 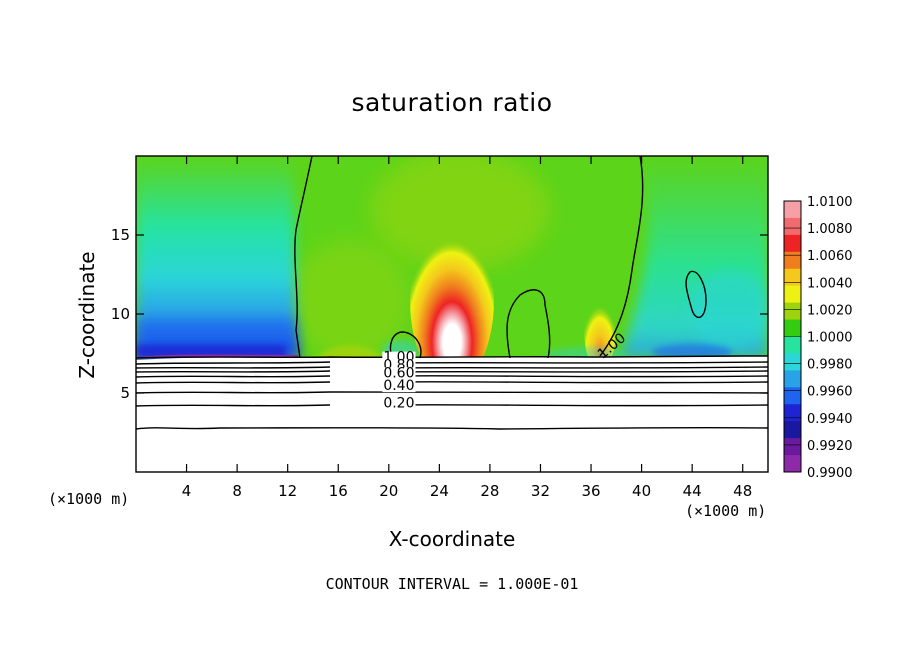 I want to click on x-units-label-right: (×1000 m), so click(x=726, y=511).